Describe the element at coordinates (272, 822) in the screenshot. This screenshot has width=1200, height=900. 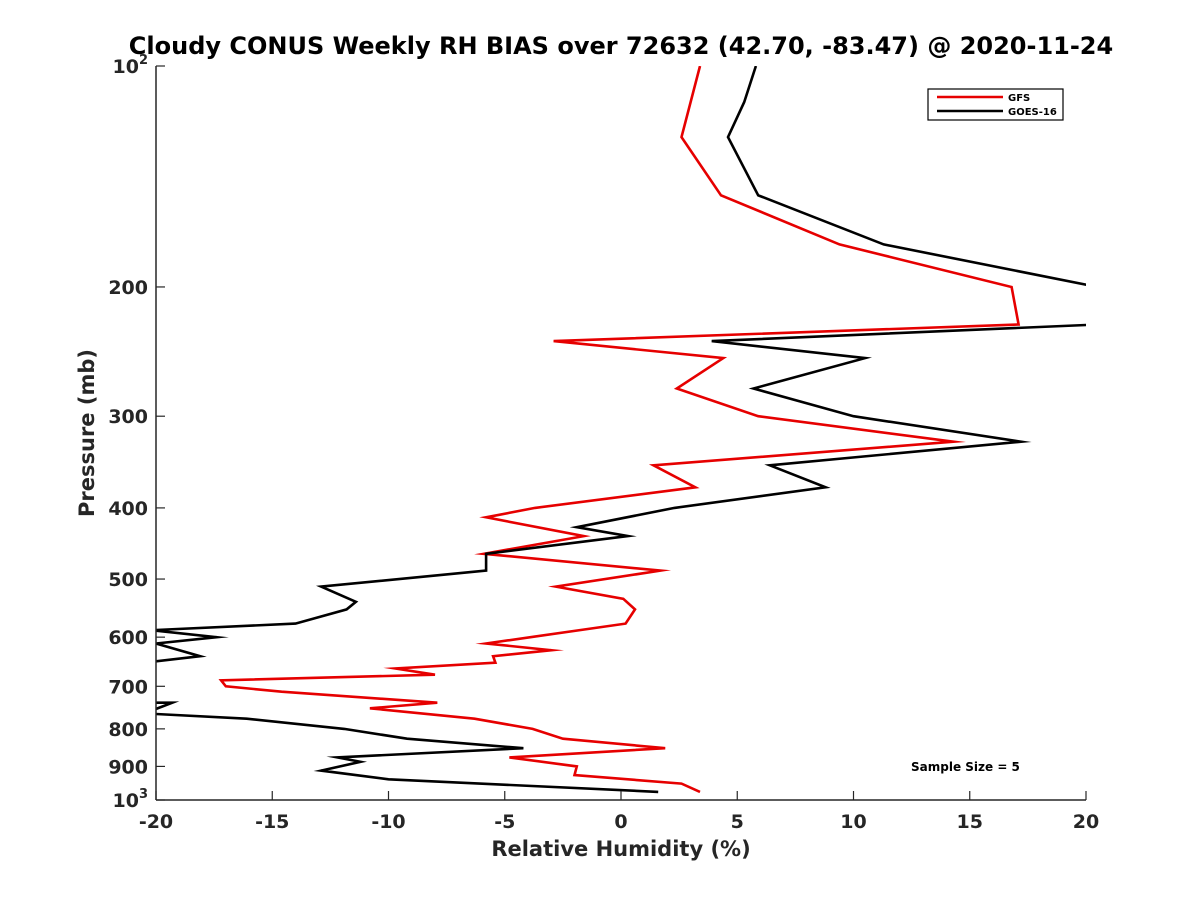
I see `x-tick-label: -15` at that location.